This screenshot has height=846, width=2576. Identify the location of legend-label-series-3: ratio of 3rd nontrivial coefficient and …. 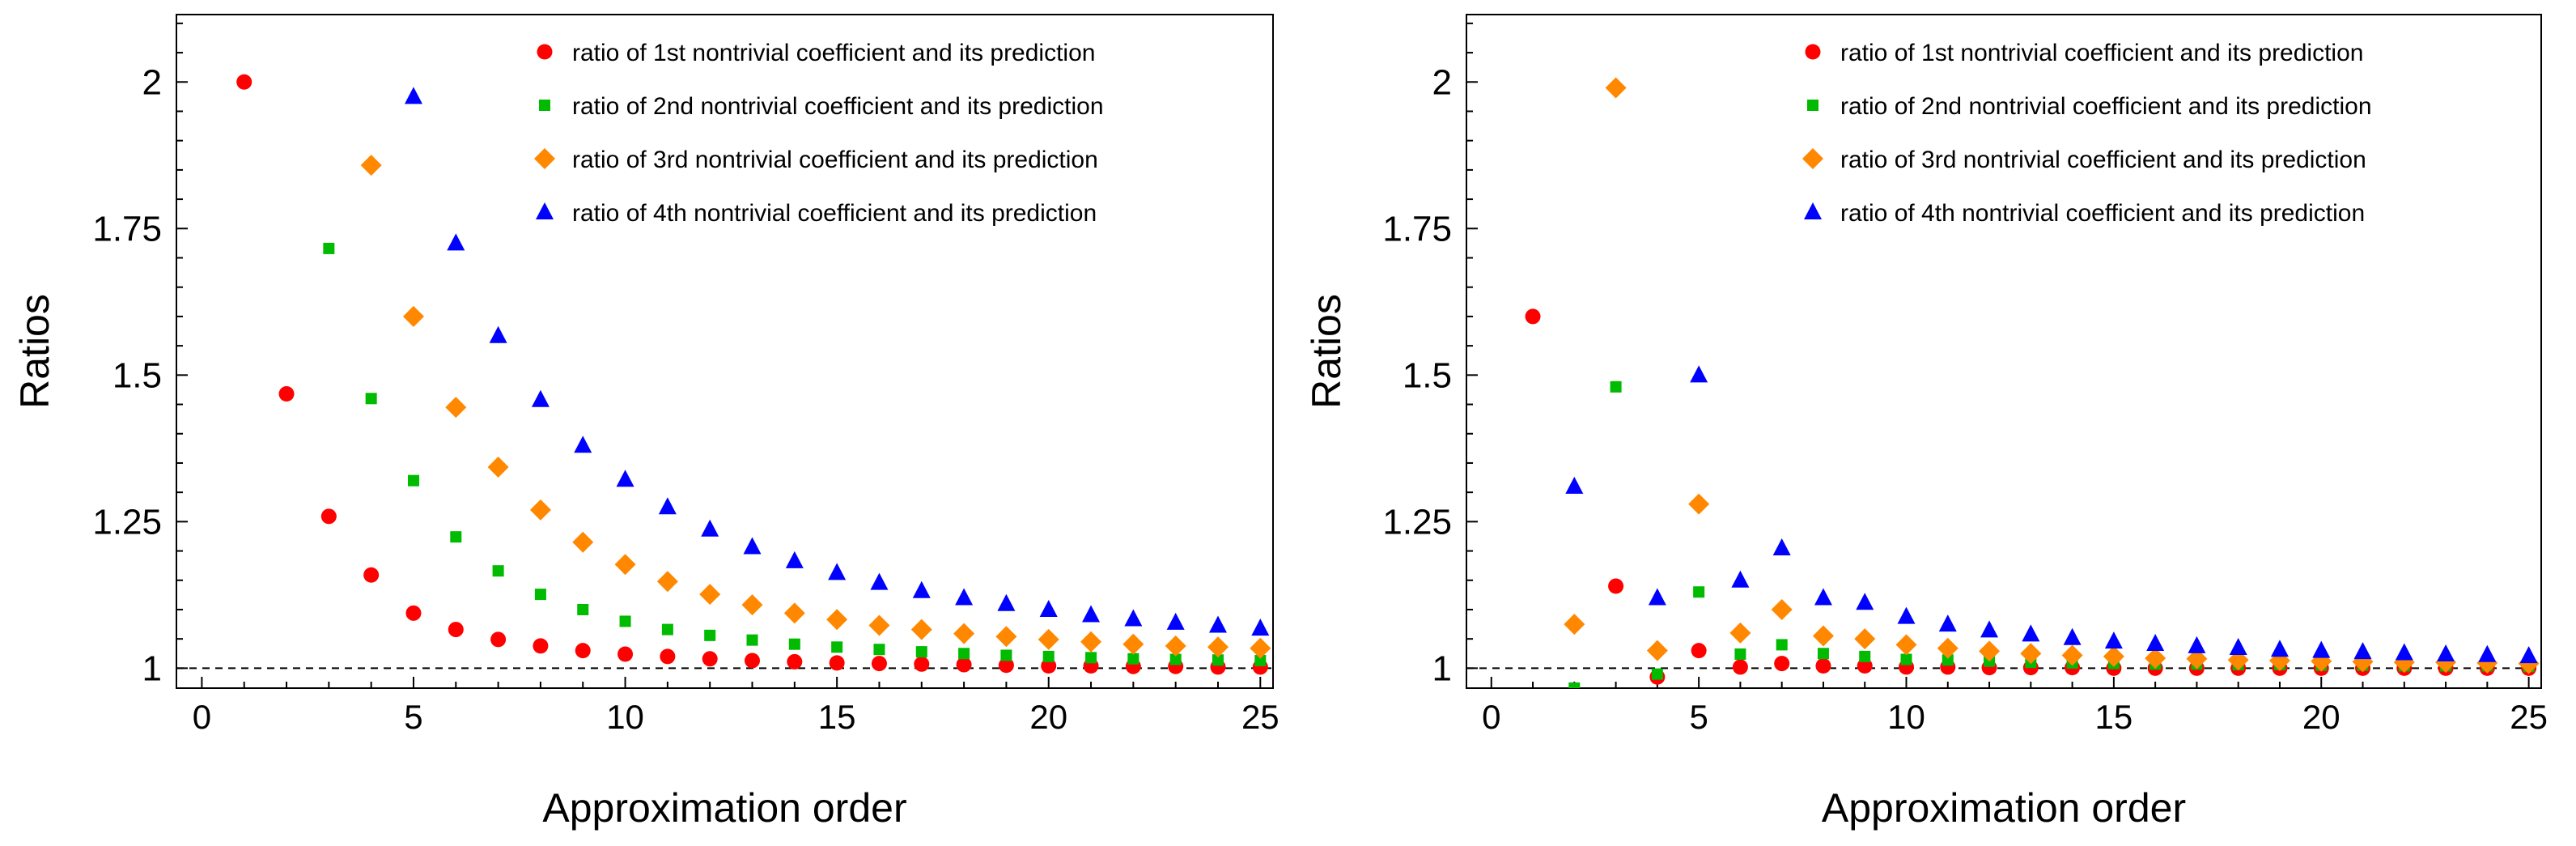
(2103, 160).